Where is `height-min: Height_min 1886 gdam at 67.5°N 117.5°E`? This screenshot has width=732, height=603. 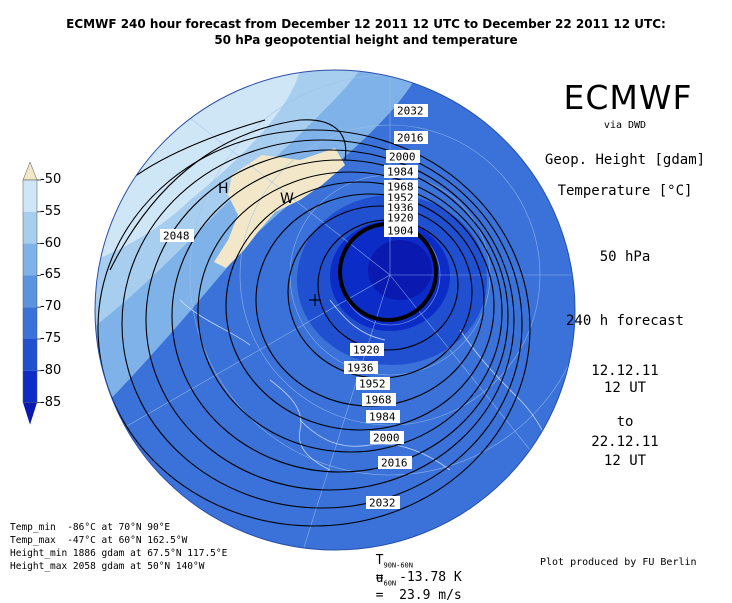 height-min: Height_min 1886 gdam at 67.5°N 117.5°E is located at coordinates (119, 553).